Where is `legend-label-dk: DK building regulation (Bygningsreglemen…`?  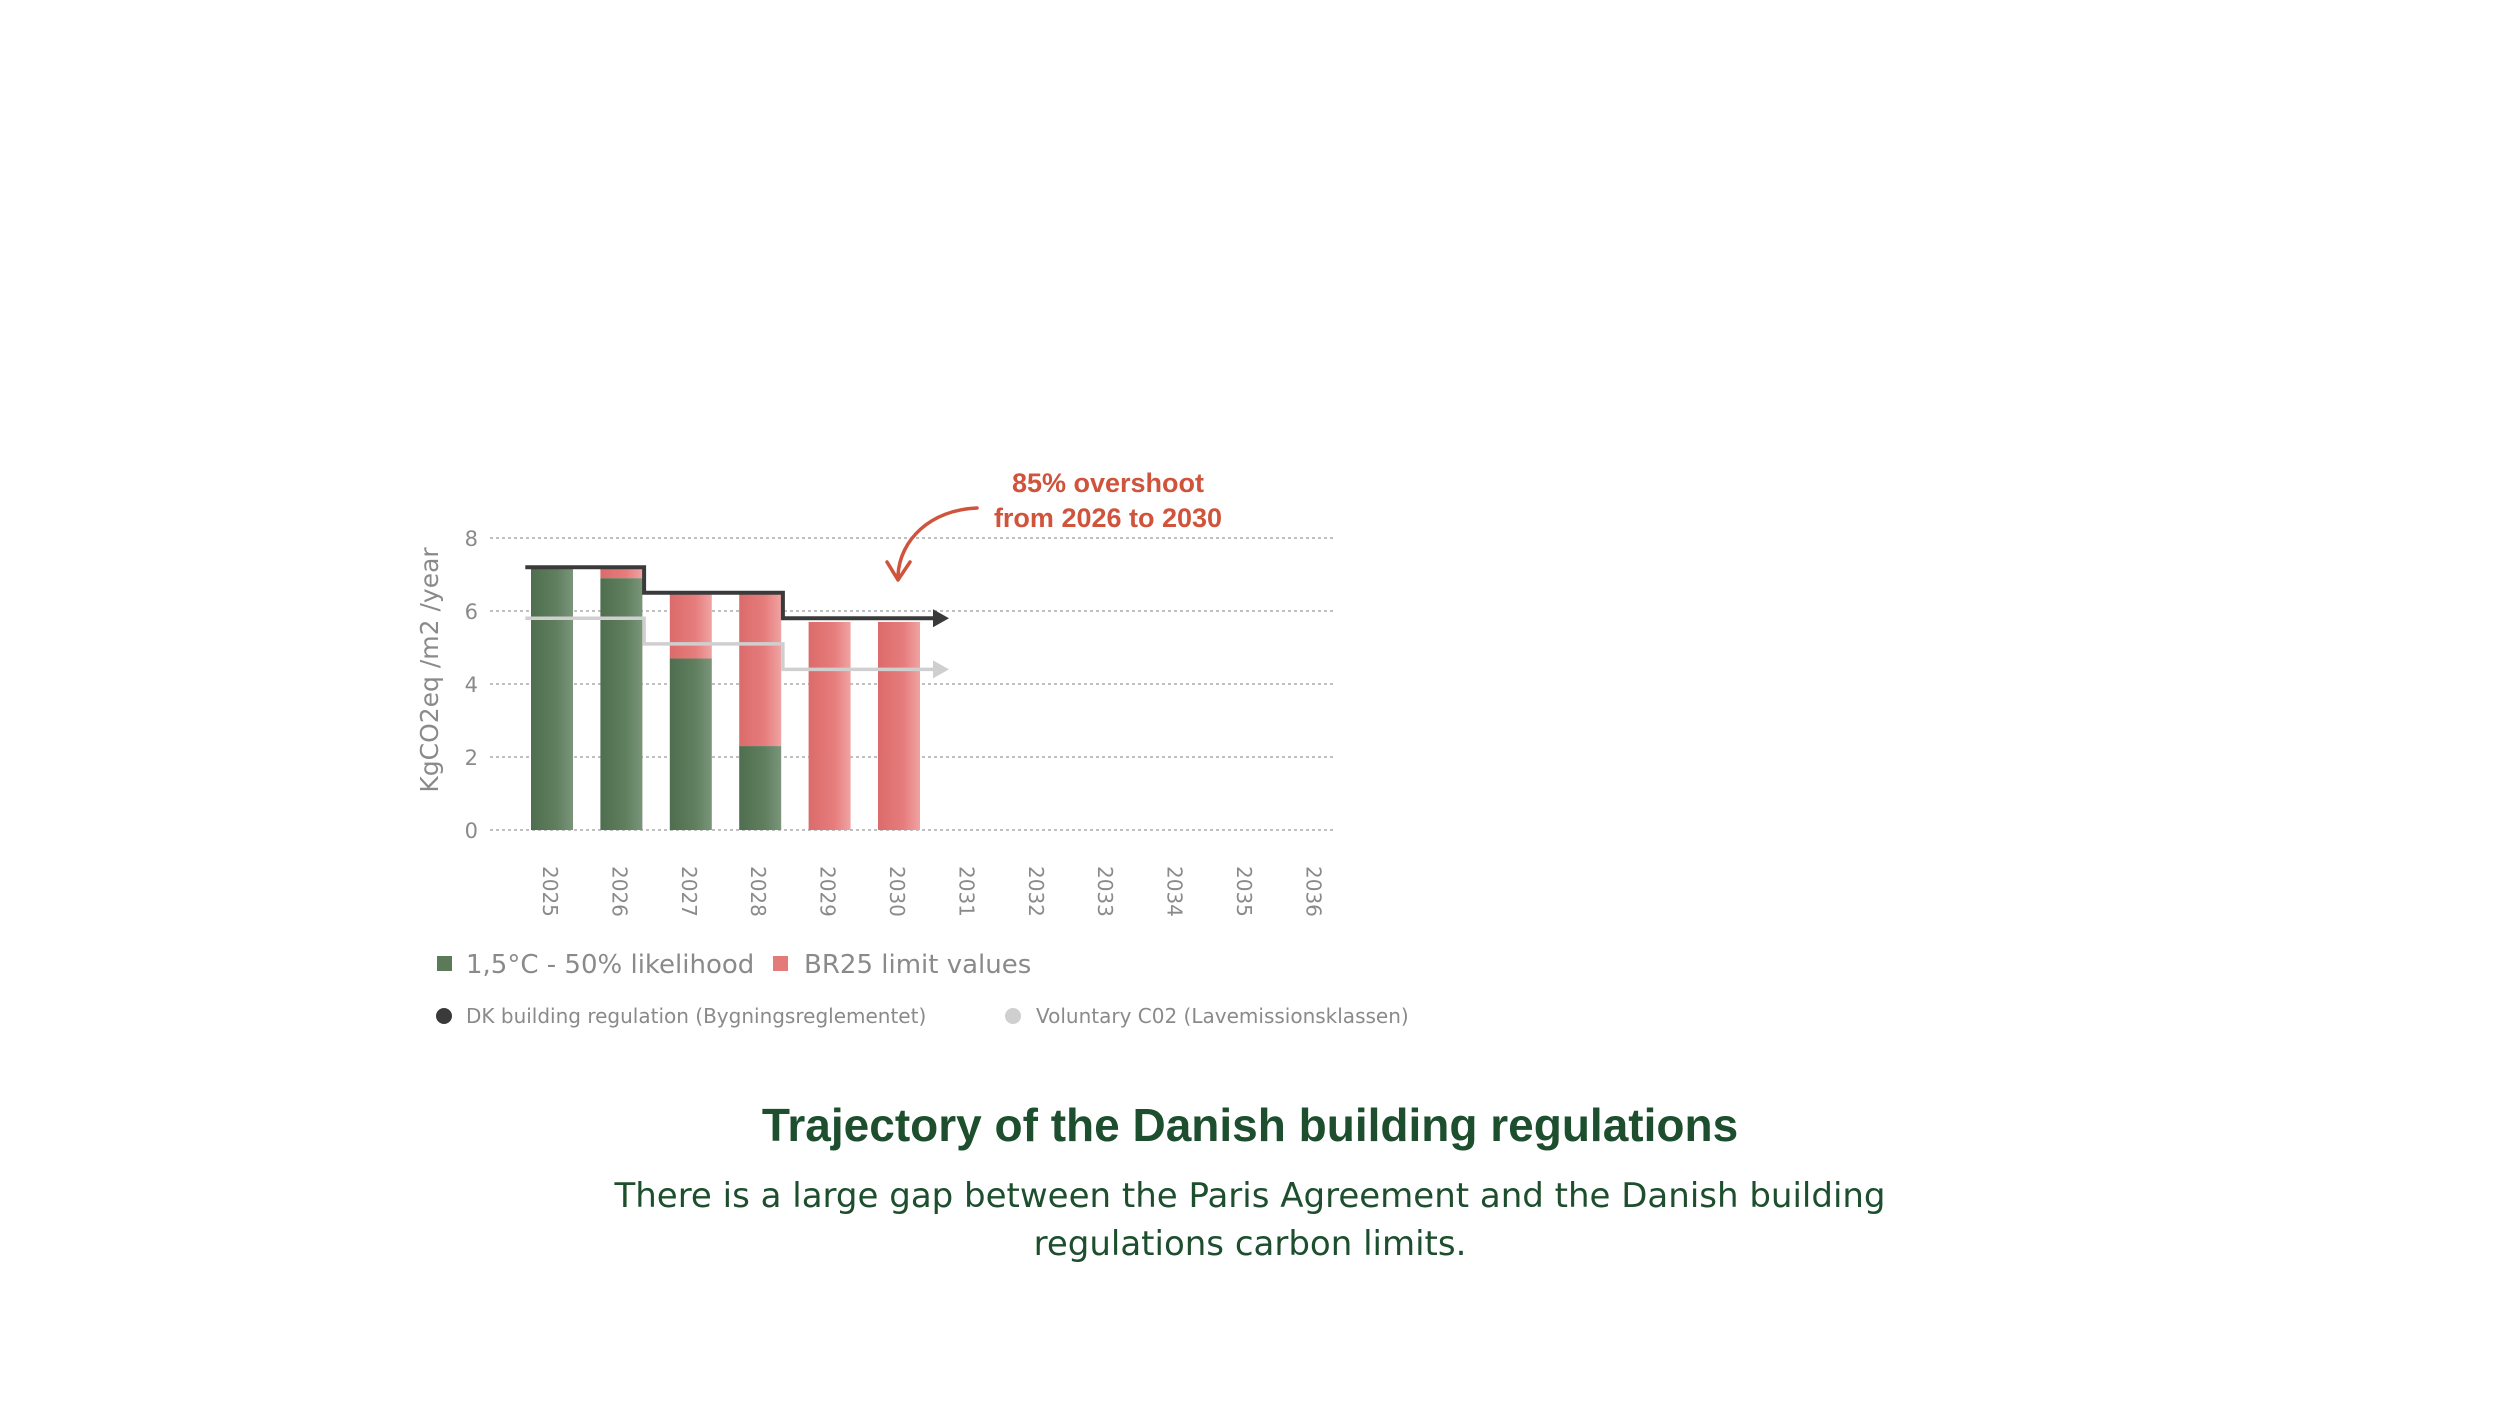 legend-label-dk: DK building regulation (Bygningsreglemen… is located at coordinates (696, 1016).